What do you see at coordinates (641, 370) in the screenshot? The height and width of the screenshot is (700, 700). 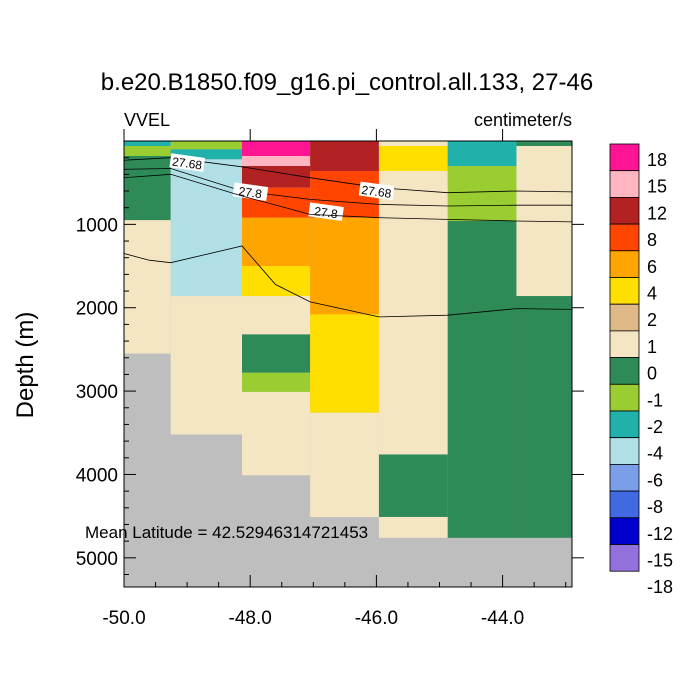 I see `colorbar: 18 15 12 8 6 4 2 1 0 -1 -2 -4 -6 -8 -12 -15 -18` at bounding box center [641, 370].